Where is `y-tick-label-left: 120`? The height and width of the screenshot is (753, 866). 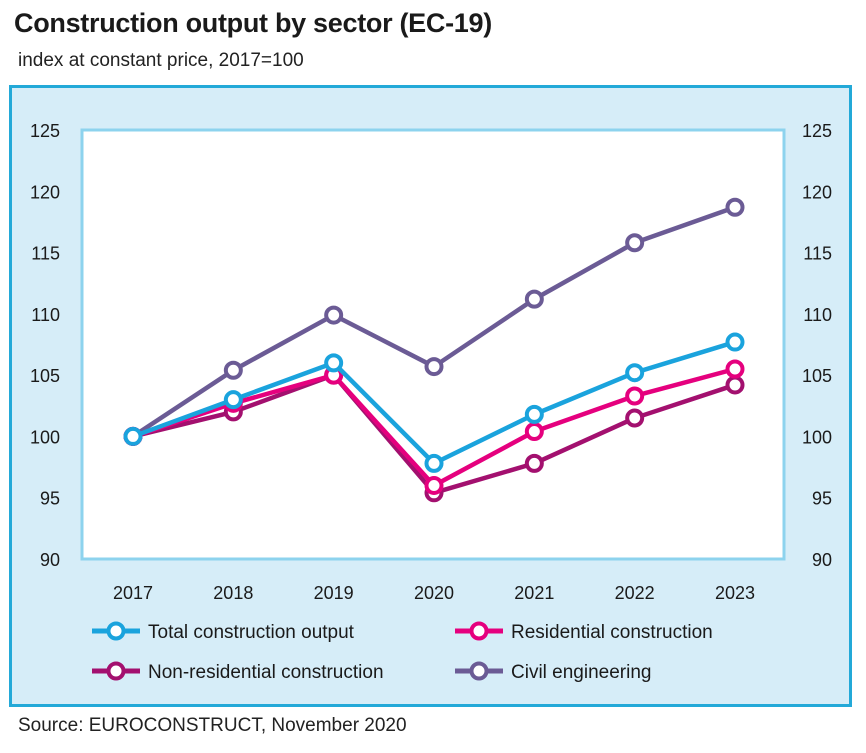 y-tick-label-left: 120 is located at coordinates (45, 192).